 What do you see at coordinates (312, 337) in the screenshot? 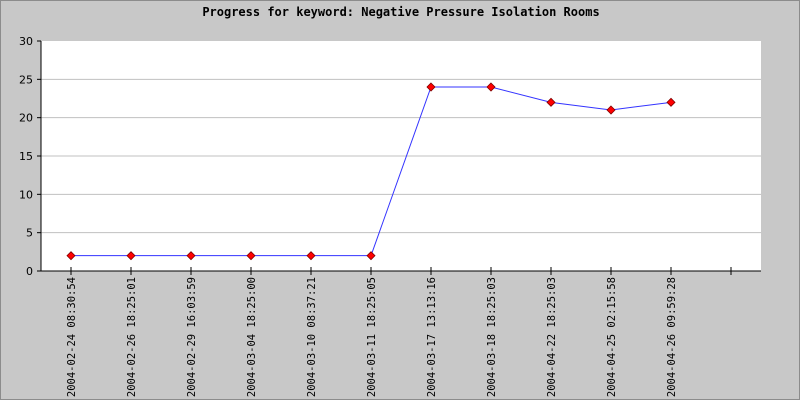
I see `x-tick-label: 2004-03-10 08:37:21` at bounding box center [312, 337].